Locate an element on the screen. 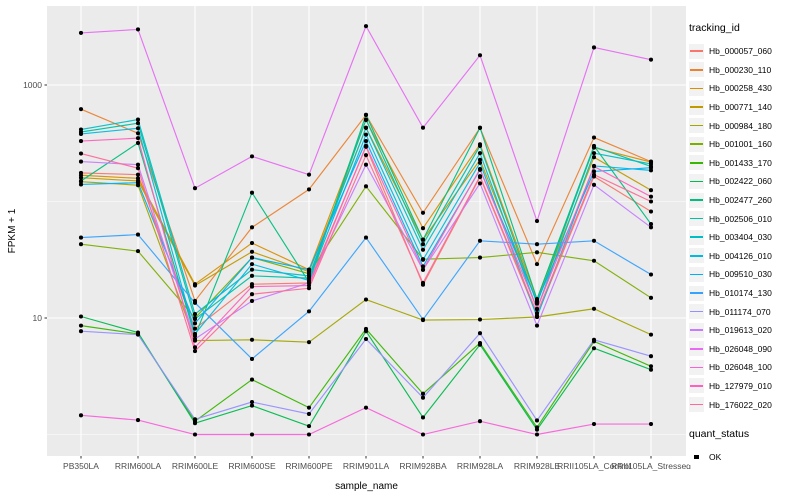  x-axis-tick-label: RRII105LA_Stressed is located at coordinates (651, 466).